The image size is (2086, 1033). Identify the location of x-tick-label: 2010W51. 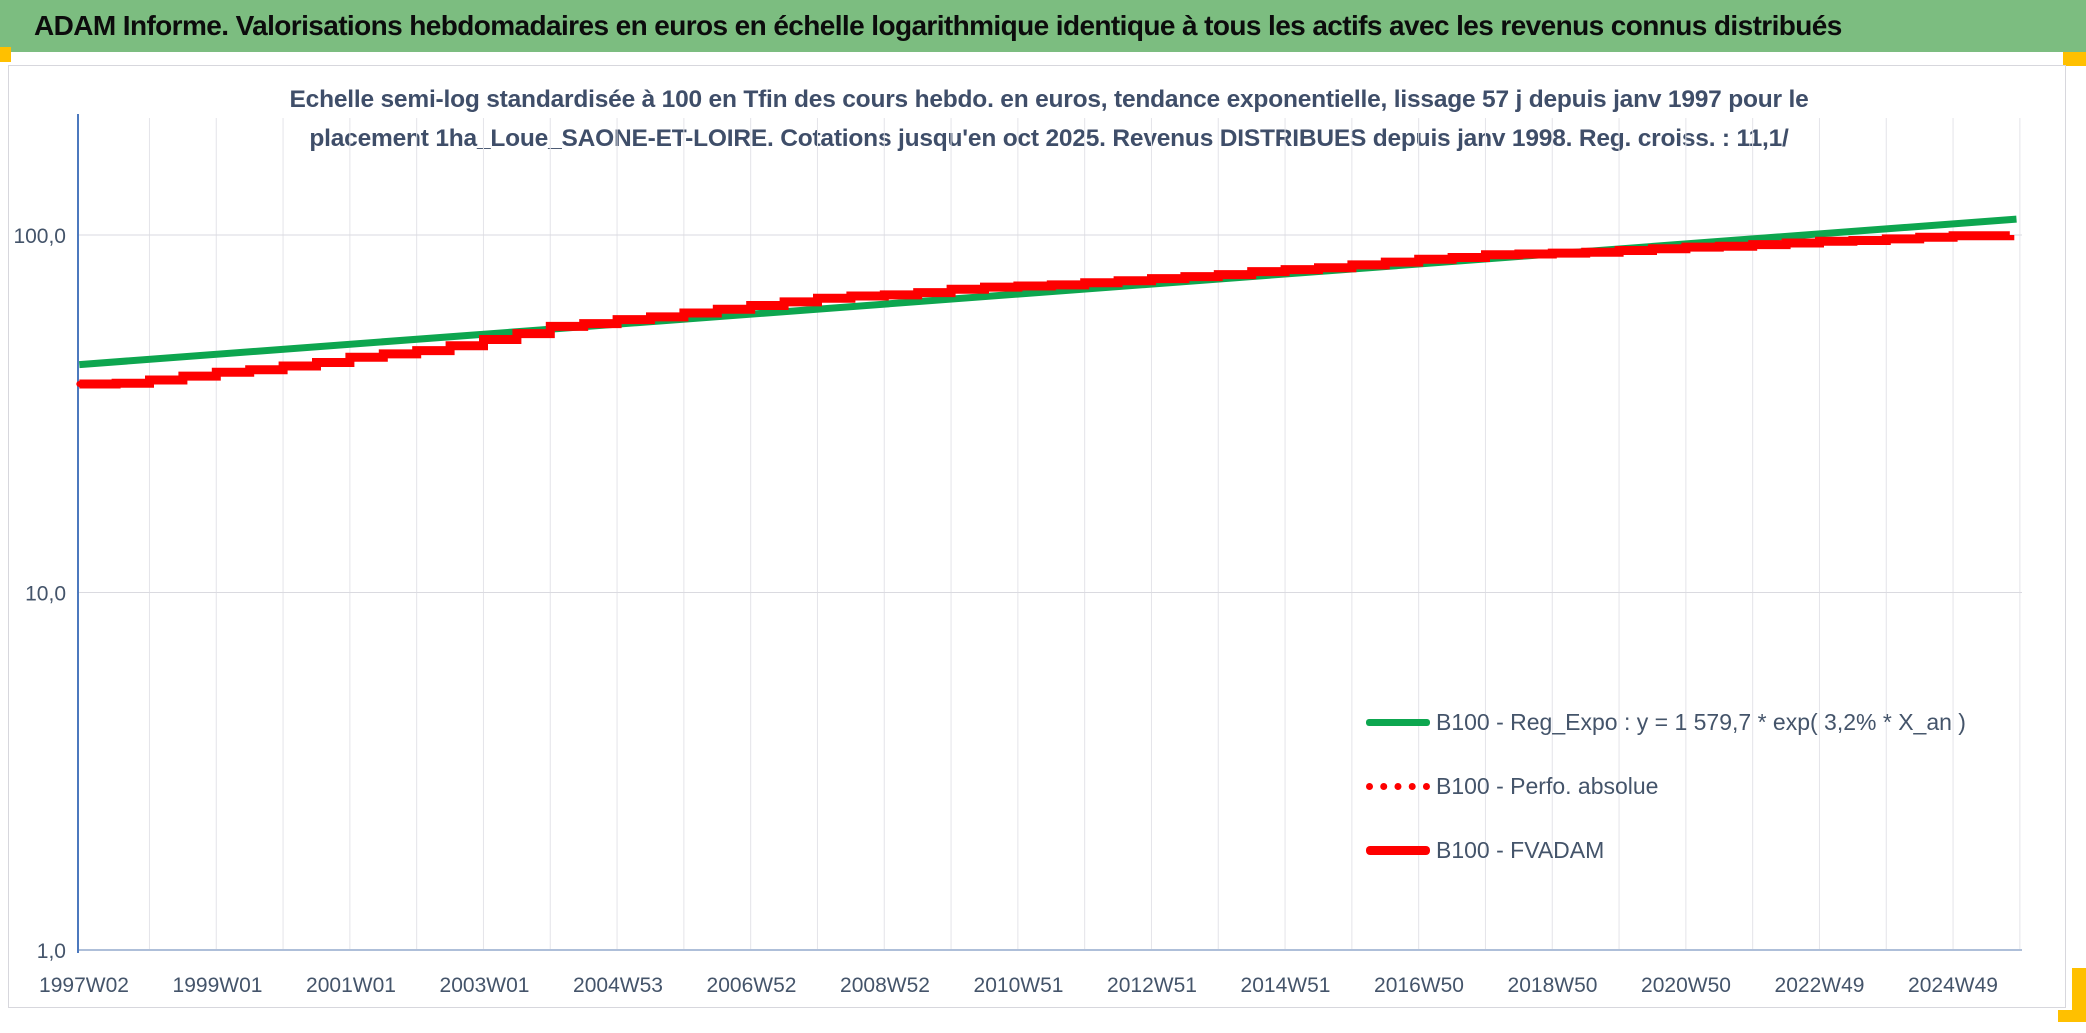
(1019, 985).